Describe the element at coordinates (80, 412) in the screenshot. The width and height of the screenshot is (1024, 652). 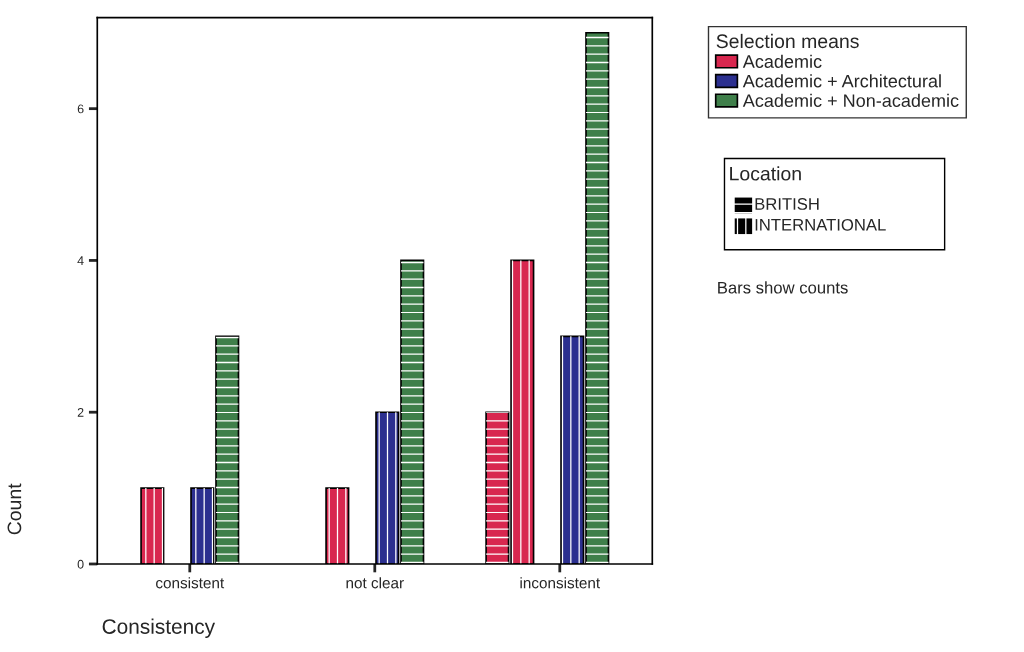
I see `y-tick-label: 2` at that location.